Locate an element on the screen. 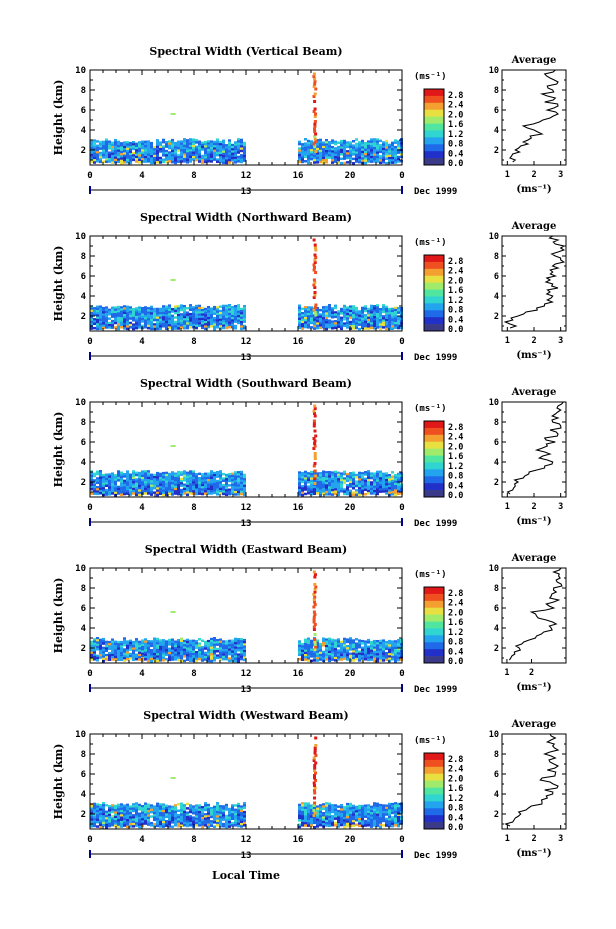 The width and height of the screenshot is (616, 929). x-tick-label: 12 is located at coordinates (246, 840).